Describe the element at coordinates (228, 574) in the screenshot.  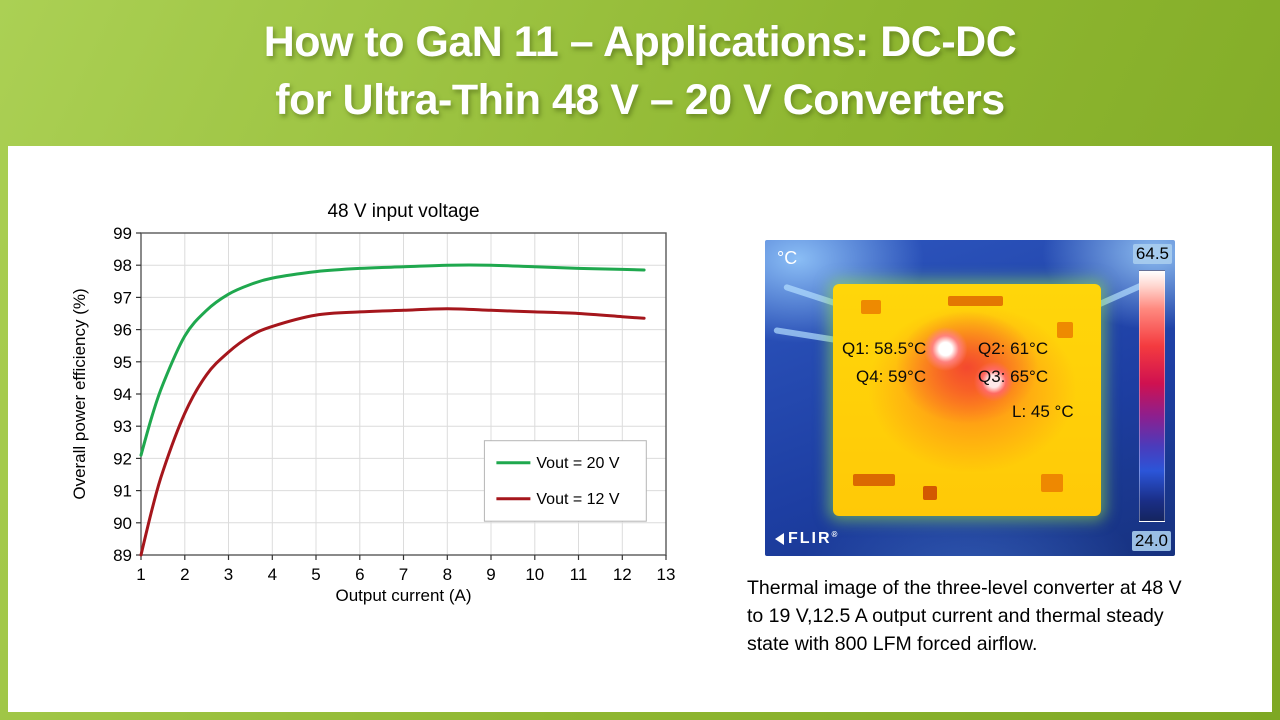
I see `svg-text: 3` at that location.